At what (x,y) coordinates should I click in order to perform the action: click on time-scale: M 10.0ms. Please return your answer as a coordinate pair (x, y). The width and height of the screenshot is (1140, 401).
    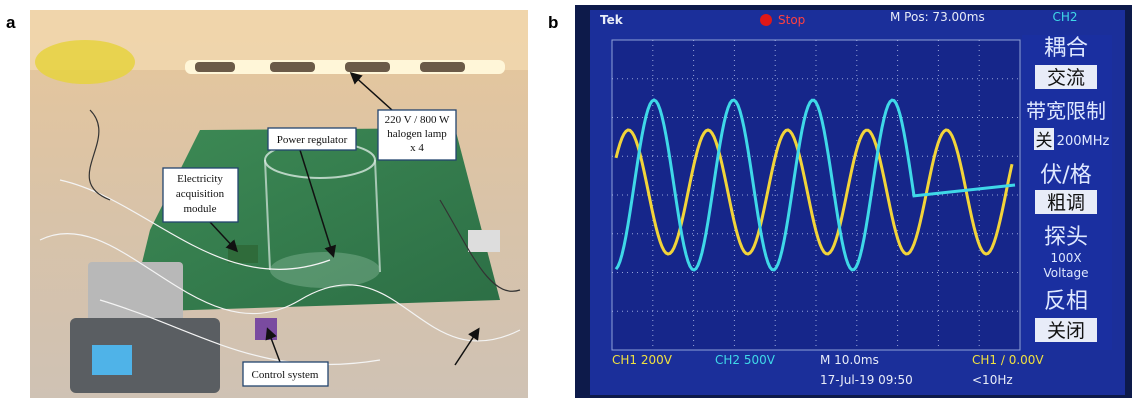
    Looking at the image, I should click on (849, 360).